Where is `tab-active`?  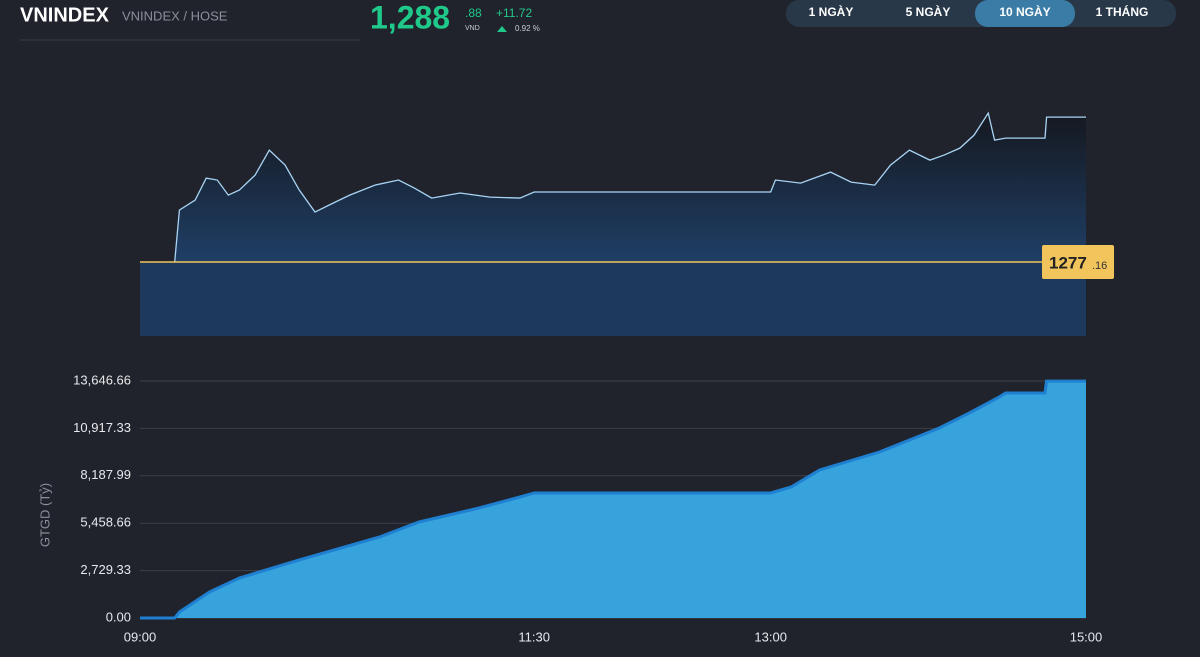 tab-active is located at coordinates (1025, 13).